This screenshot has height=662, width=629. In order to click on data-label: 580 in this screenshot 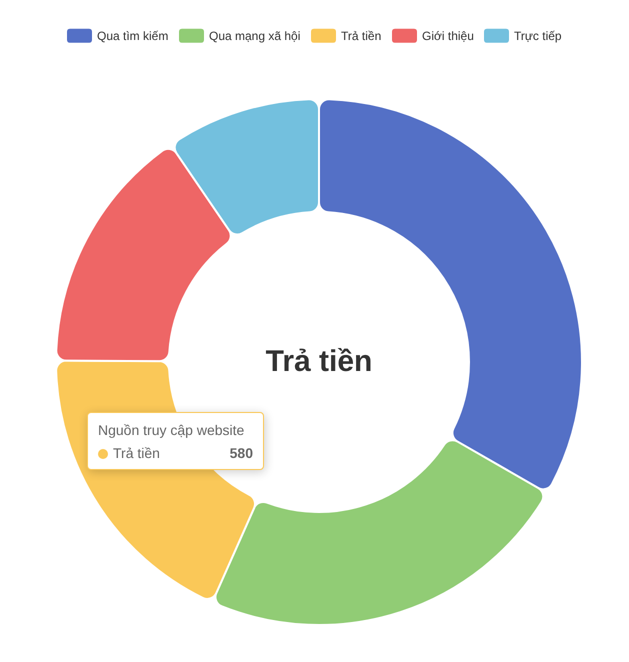, I will do `click(241, 453)`.